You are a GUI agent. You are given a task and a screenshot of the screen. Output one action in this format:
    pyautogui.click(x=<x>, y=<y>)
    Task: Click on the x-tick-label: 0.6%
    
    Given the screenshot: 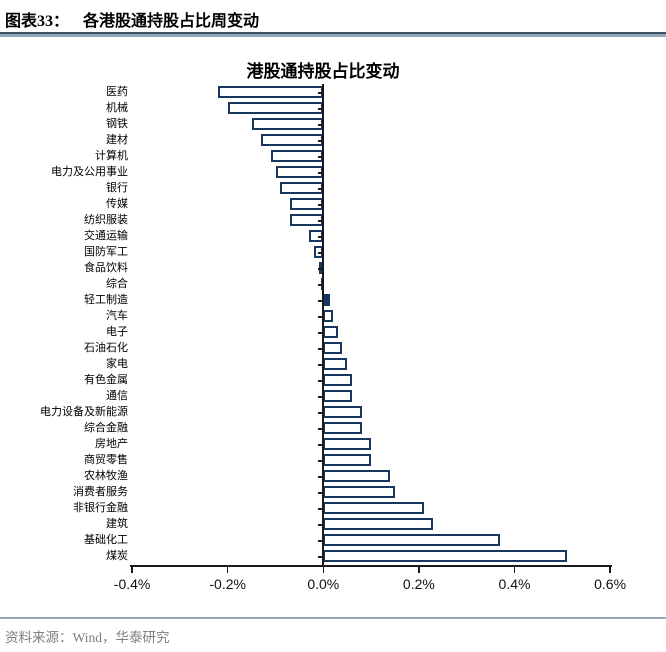 What is the action you would take?
    pyautogui.click(x=610, y=584)
    